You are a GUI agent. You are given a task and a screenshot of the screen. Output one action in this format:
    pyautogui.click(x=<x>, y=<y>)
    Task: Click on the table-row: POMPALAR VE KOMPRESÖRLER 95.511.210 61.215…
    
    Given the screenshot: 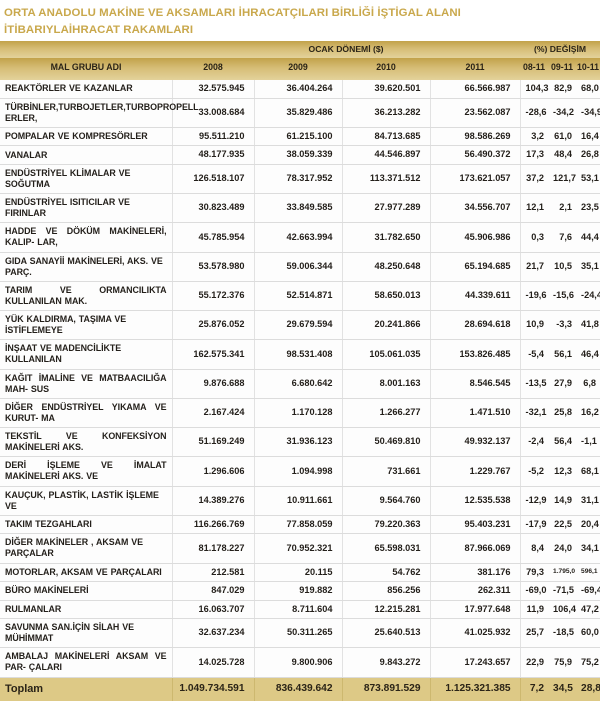 What is the action you would take?
    pyautogui.click(x=300, y=137)
    